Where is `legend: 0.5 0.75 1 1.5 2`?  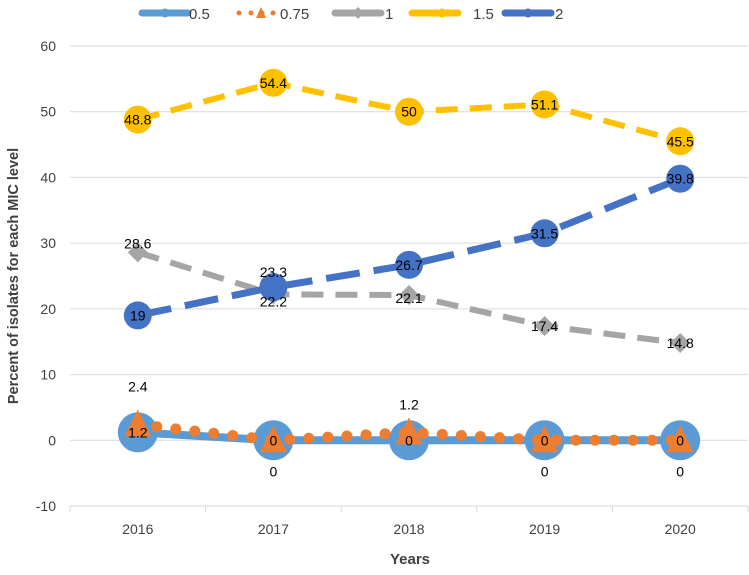
legend: 0.5 0.75 1 1.5 2 is located at coordinates (350, 14).